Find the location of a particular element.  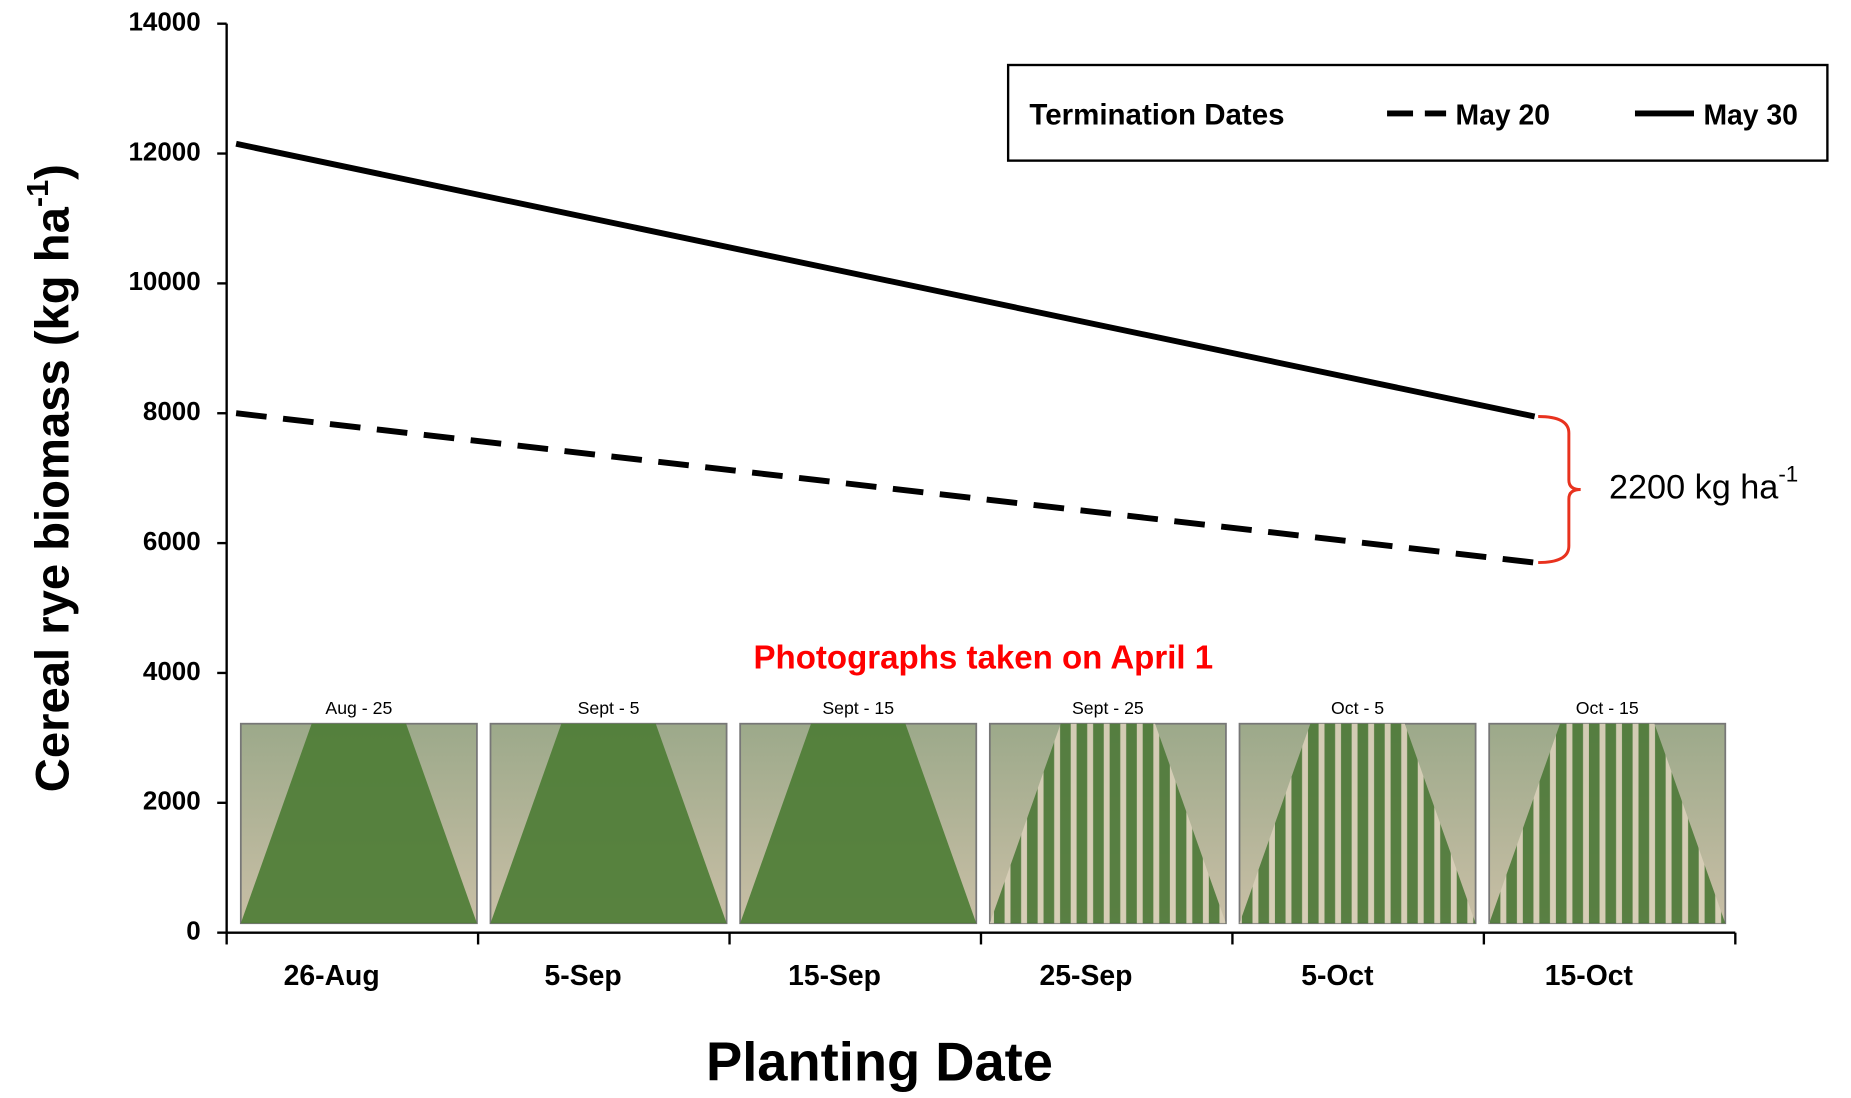

y-tick-label: 10000 is located at coordinates (164, 281).